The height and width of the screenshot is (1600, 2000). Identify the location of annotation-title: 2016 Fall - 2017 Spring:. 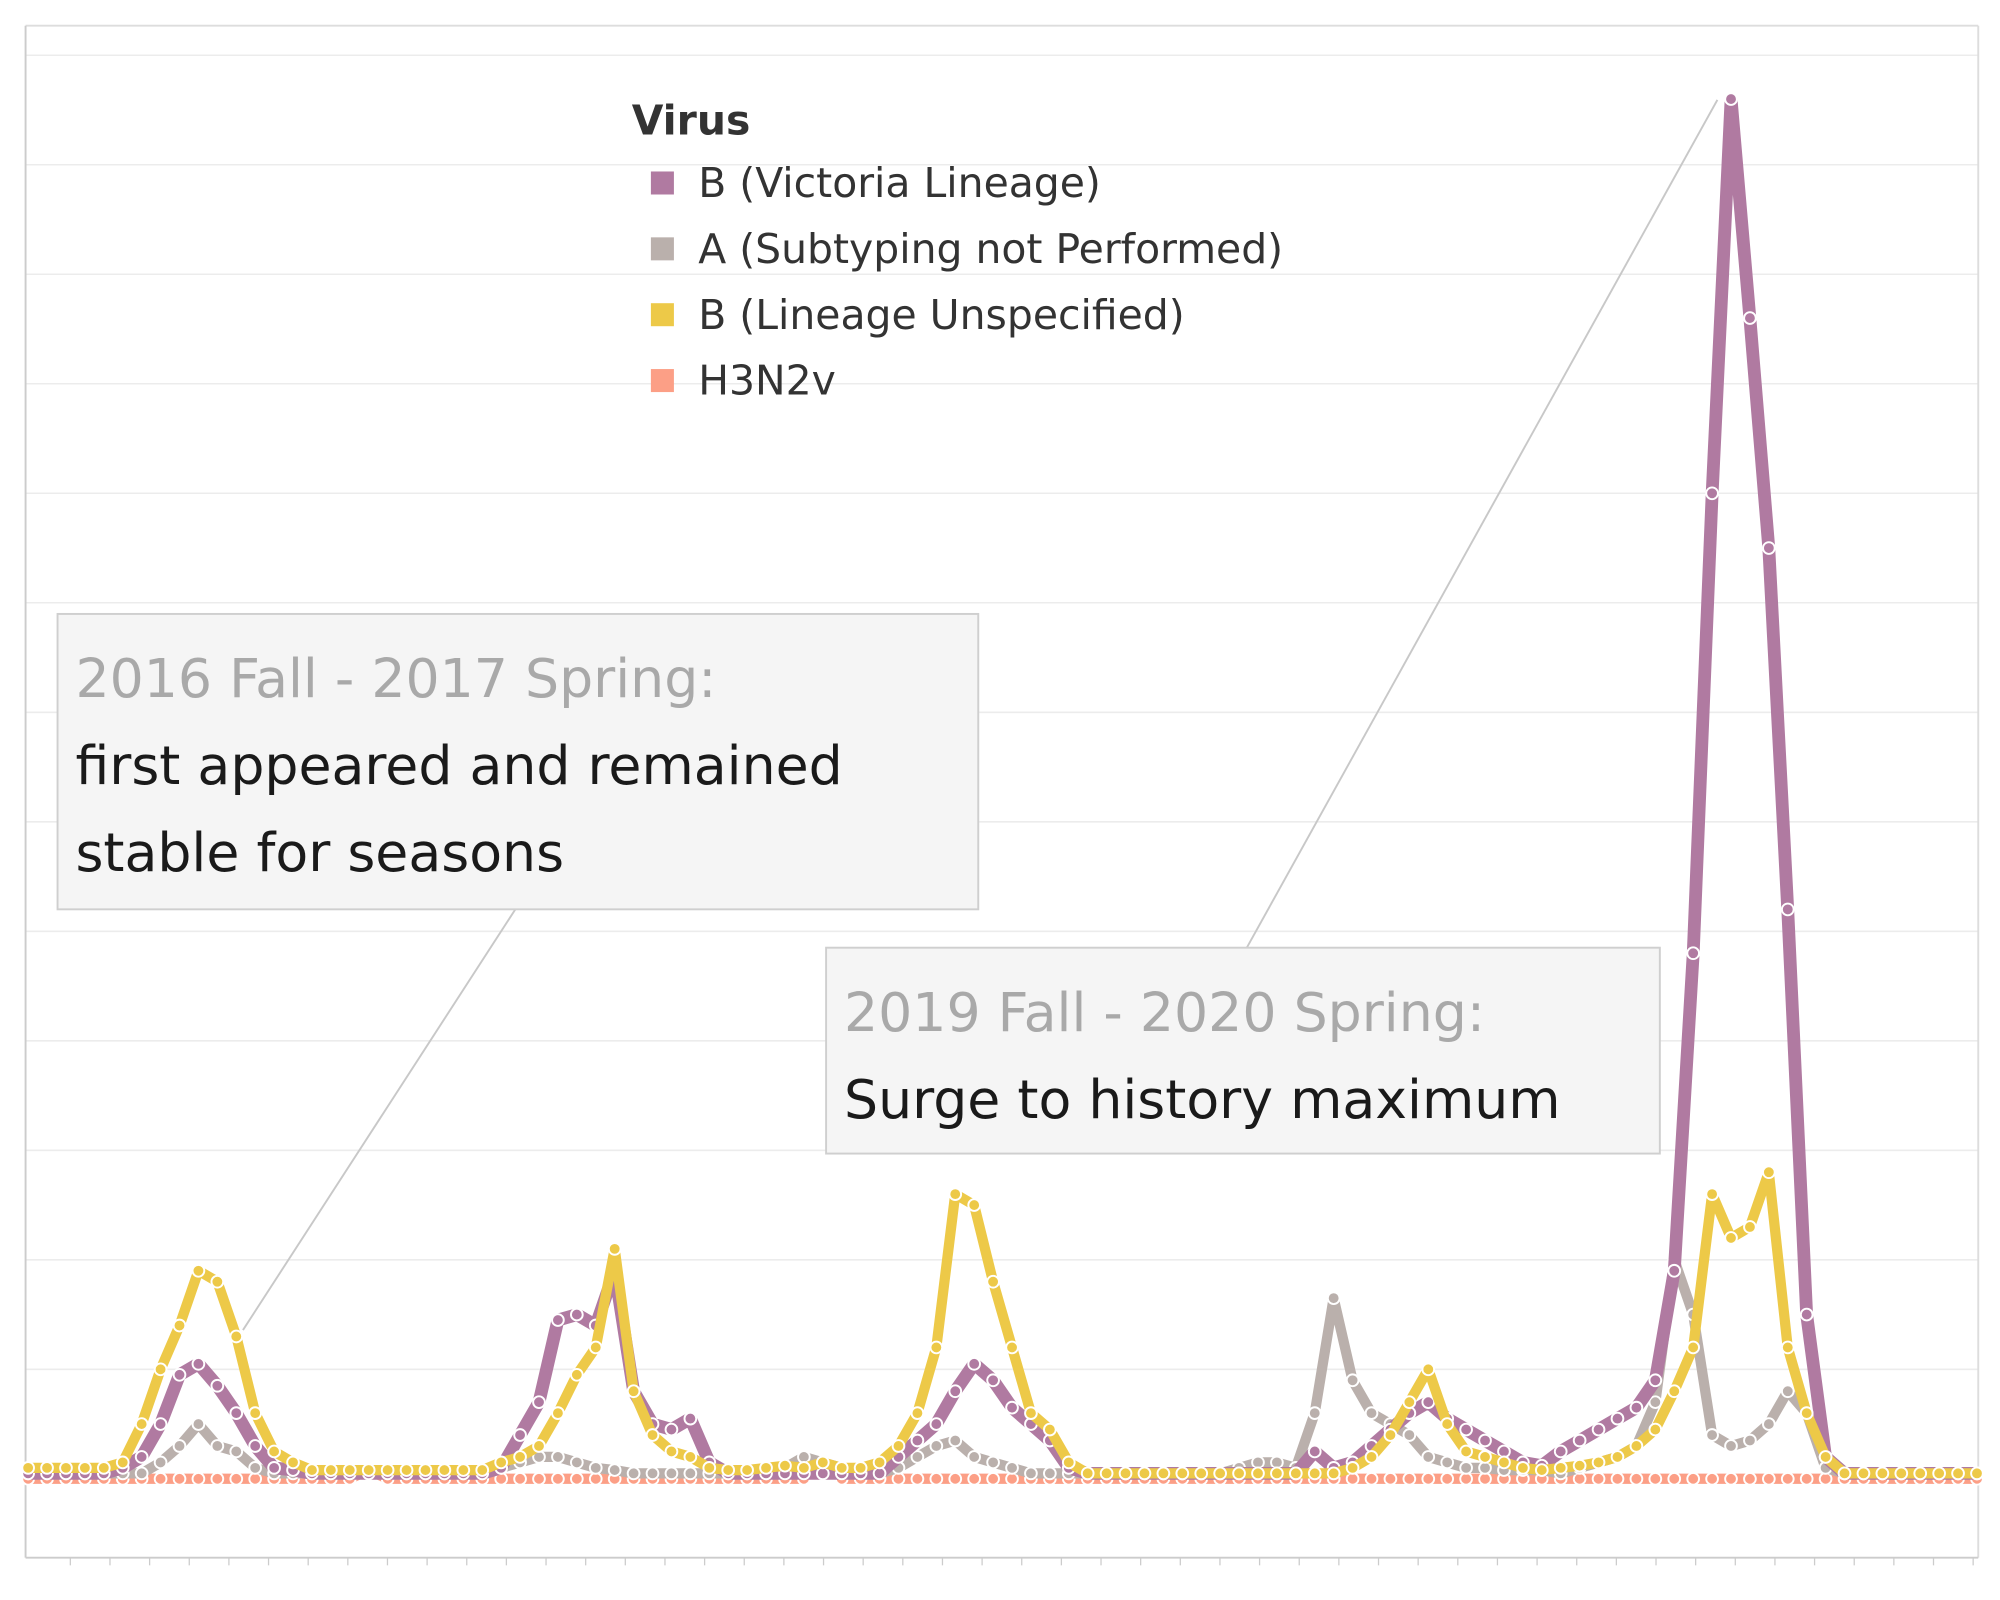
(395, 678).